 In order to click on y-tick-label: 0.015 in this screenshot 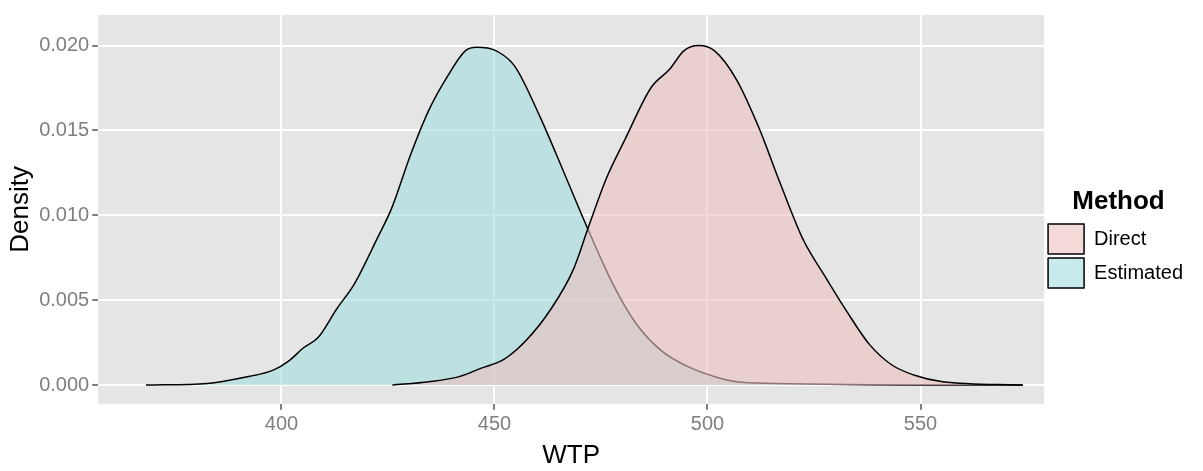, I will do `click(64, 128)`.